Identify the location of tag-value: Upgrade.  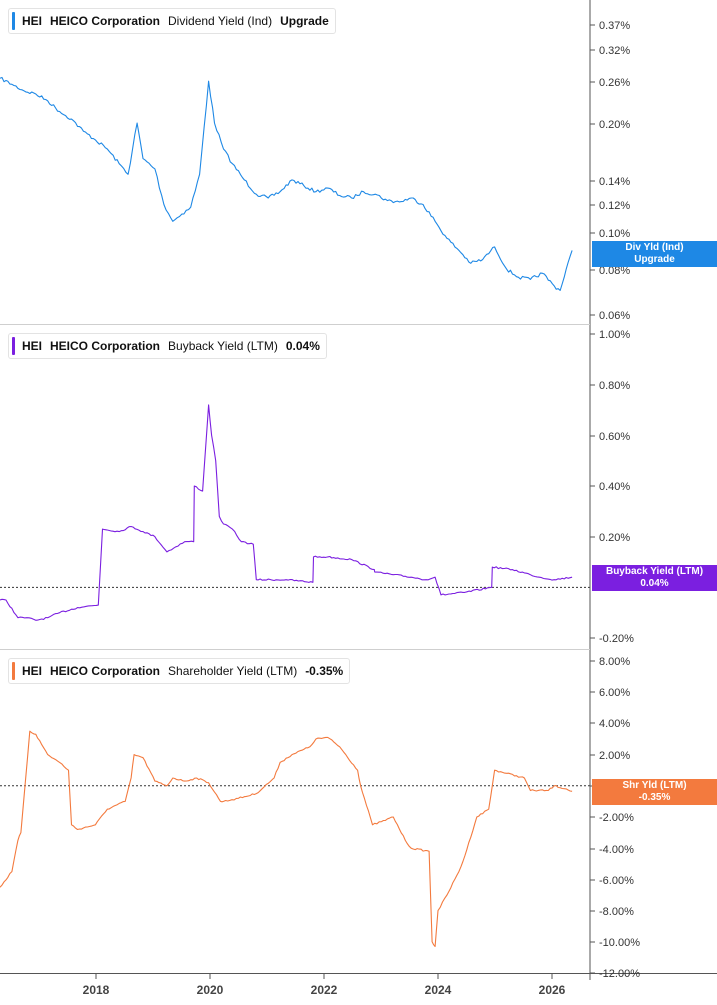
(654, 259).